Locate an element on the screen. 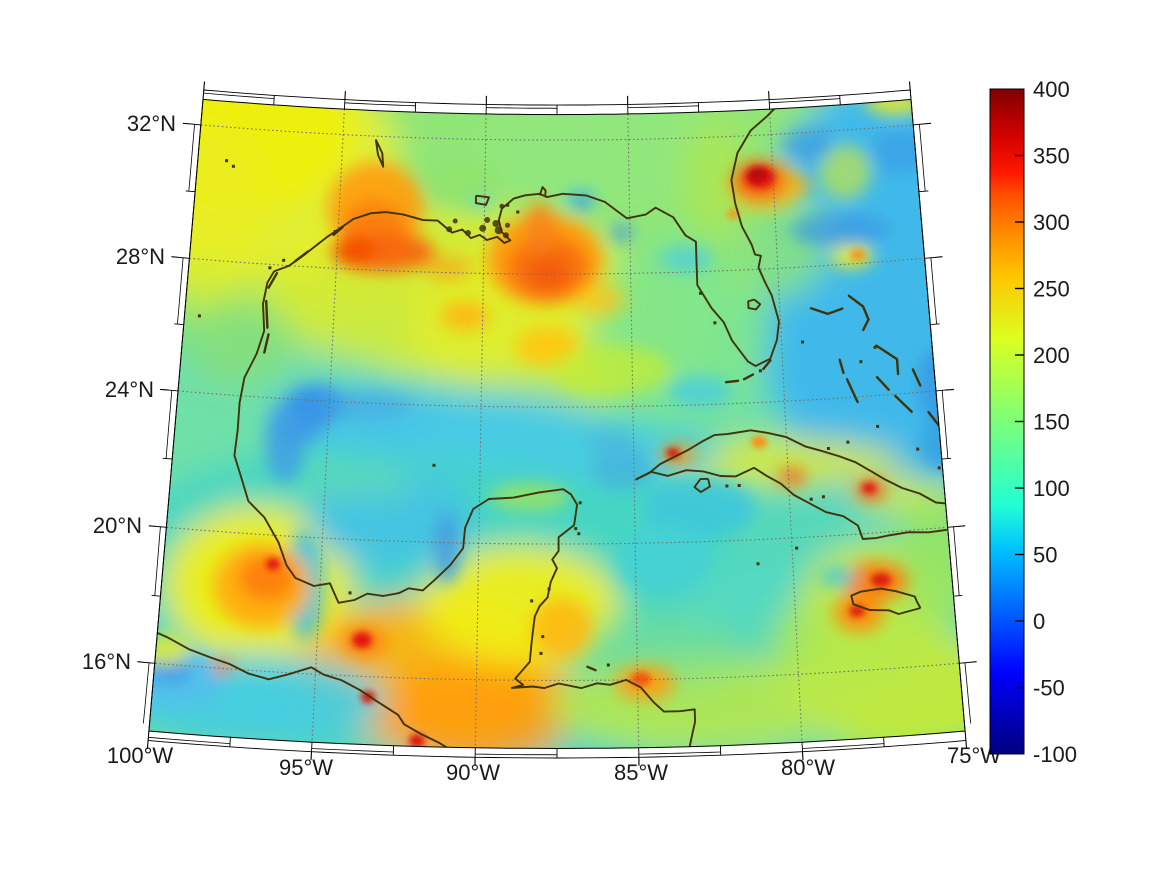  svg-text: 400 is located at coordinates (1051, 89).